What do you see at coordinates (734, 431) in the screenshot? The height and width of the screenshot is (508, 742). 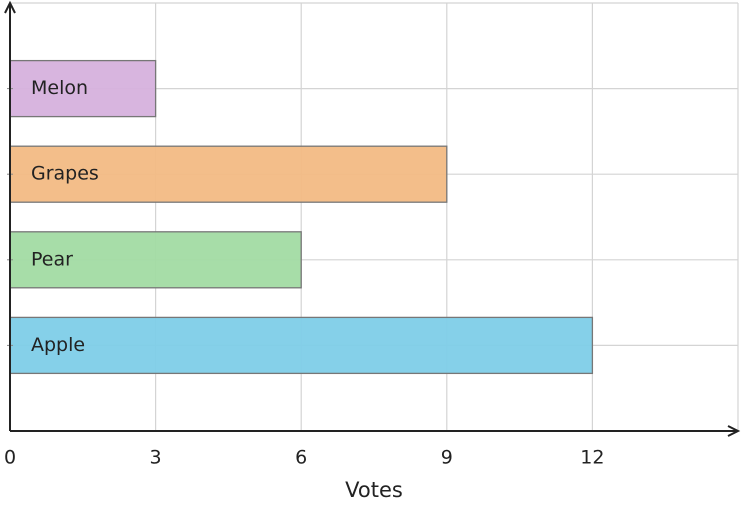 I see `x-axis-arrow` at bounding box center [734, 431].